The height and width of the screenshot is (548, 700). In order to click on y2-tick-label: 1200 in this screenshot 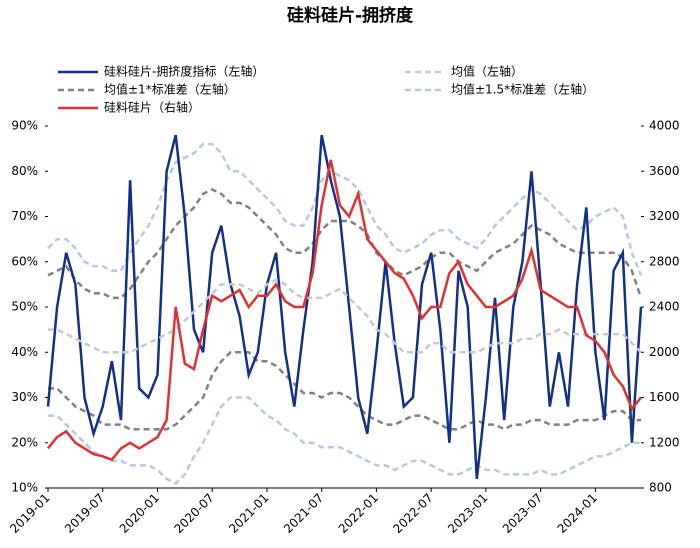, I will do `click(664, 442)`.